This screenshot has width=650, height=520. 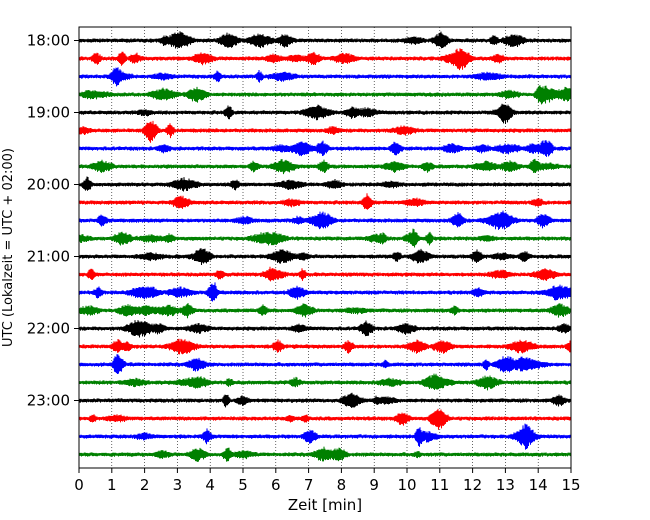 What do you see at coordinates (472, 485) in the screenshot?
I see `x-tick-label: 12` at bounding box center [472, 485].